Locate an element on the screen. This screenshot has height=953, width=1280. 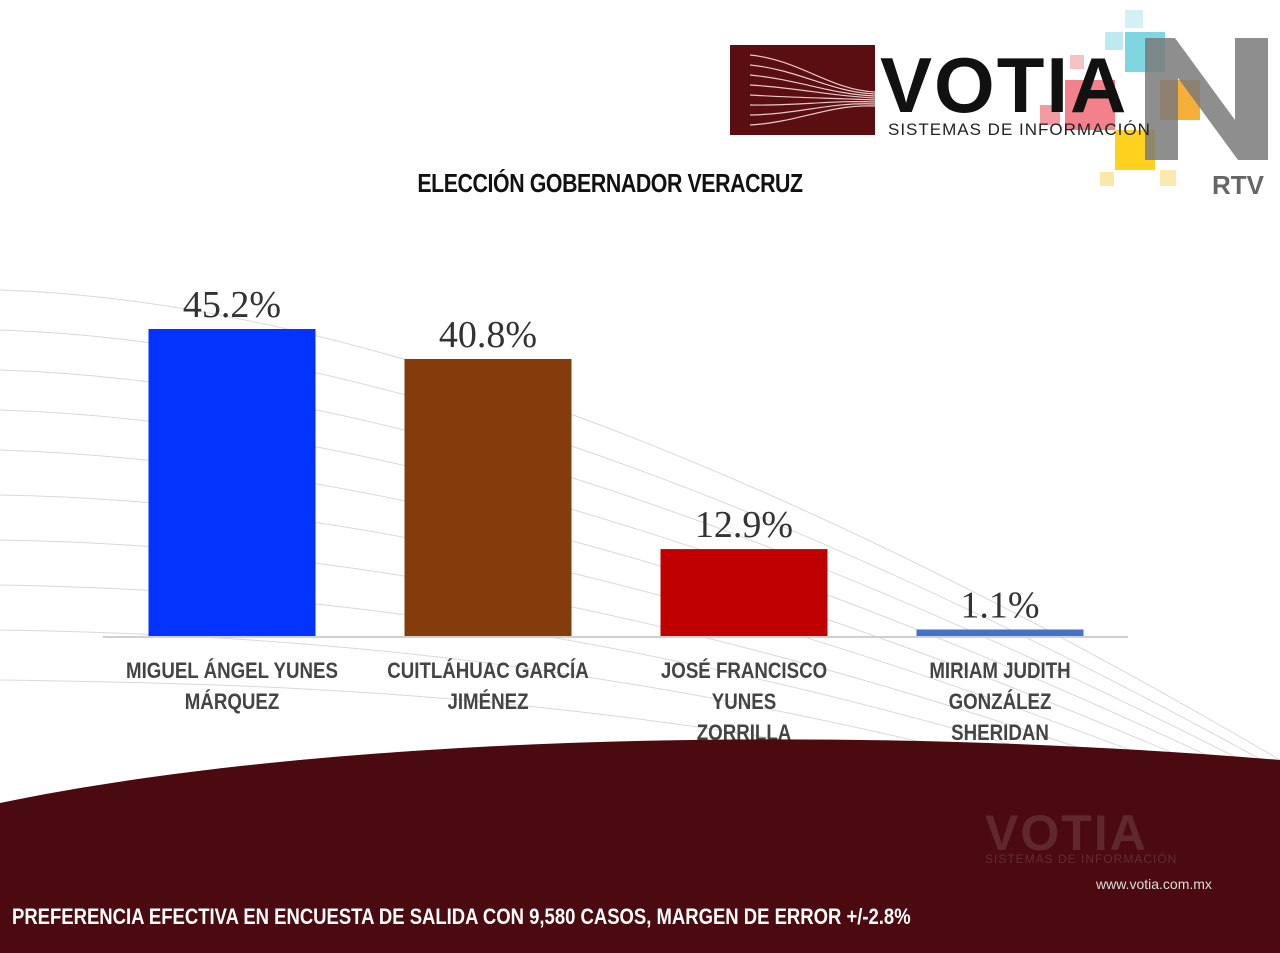
logo-subtitle-text: SISTEMAS DE INFORMACIÓN is located at coordinates (1019, 129).